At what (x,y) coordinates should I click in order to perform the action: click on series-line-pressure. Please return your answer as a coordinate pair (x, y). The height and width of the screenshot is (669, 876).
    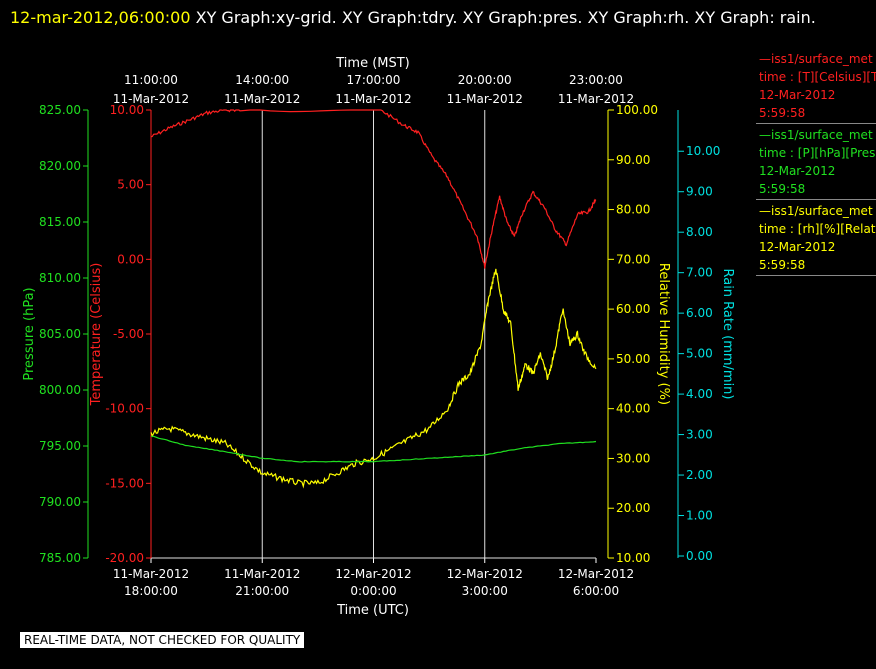
    Looking at the image, I should click on (373, 449).